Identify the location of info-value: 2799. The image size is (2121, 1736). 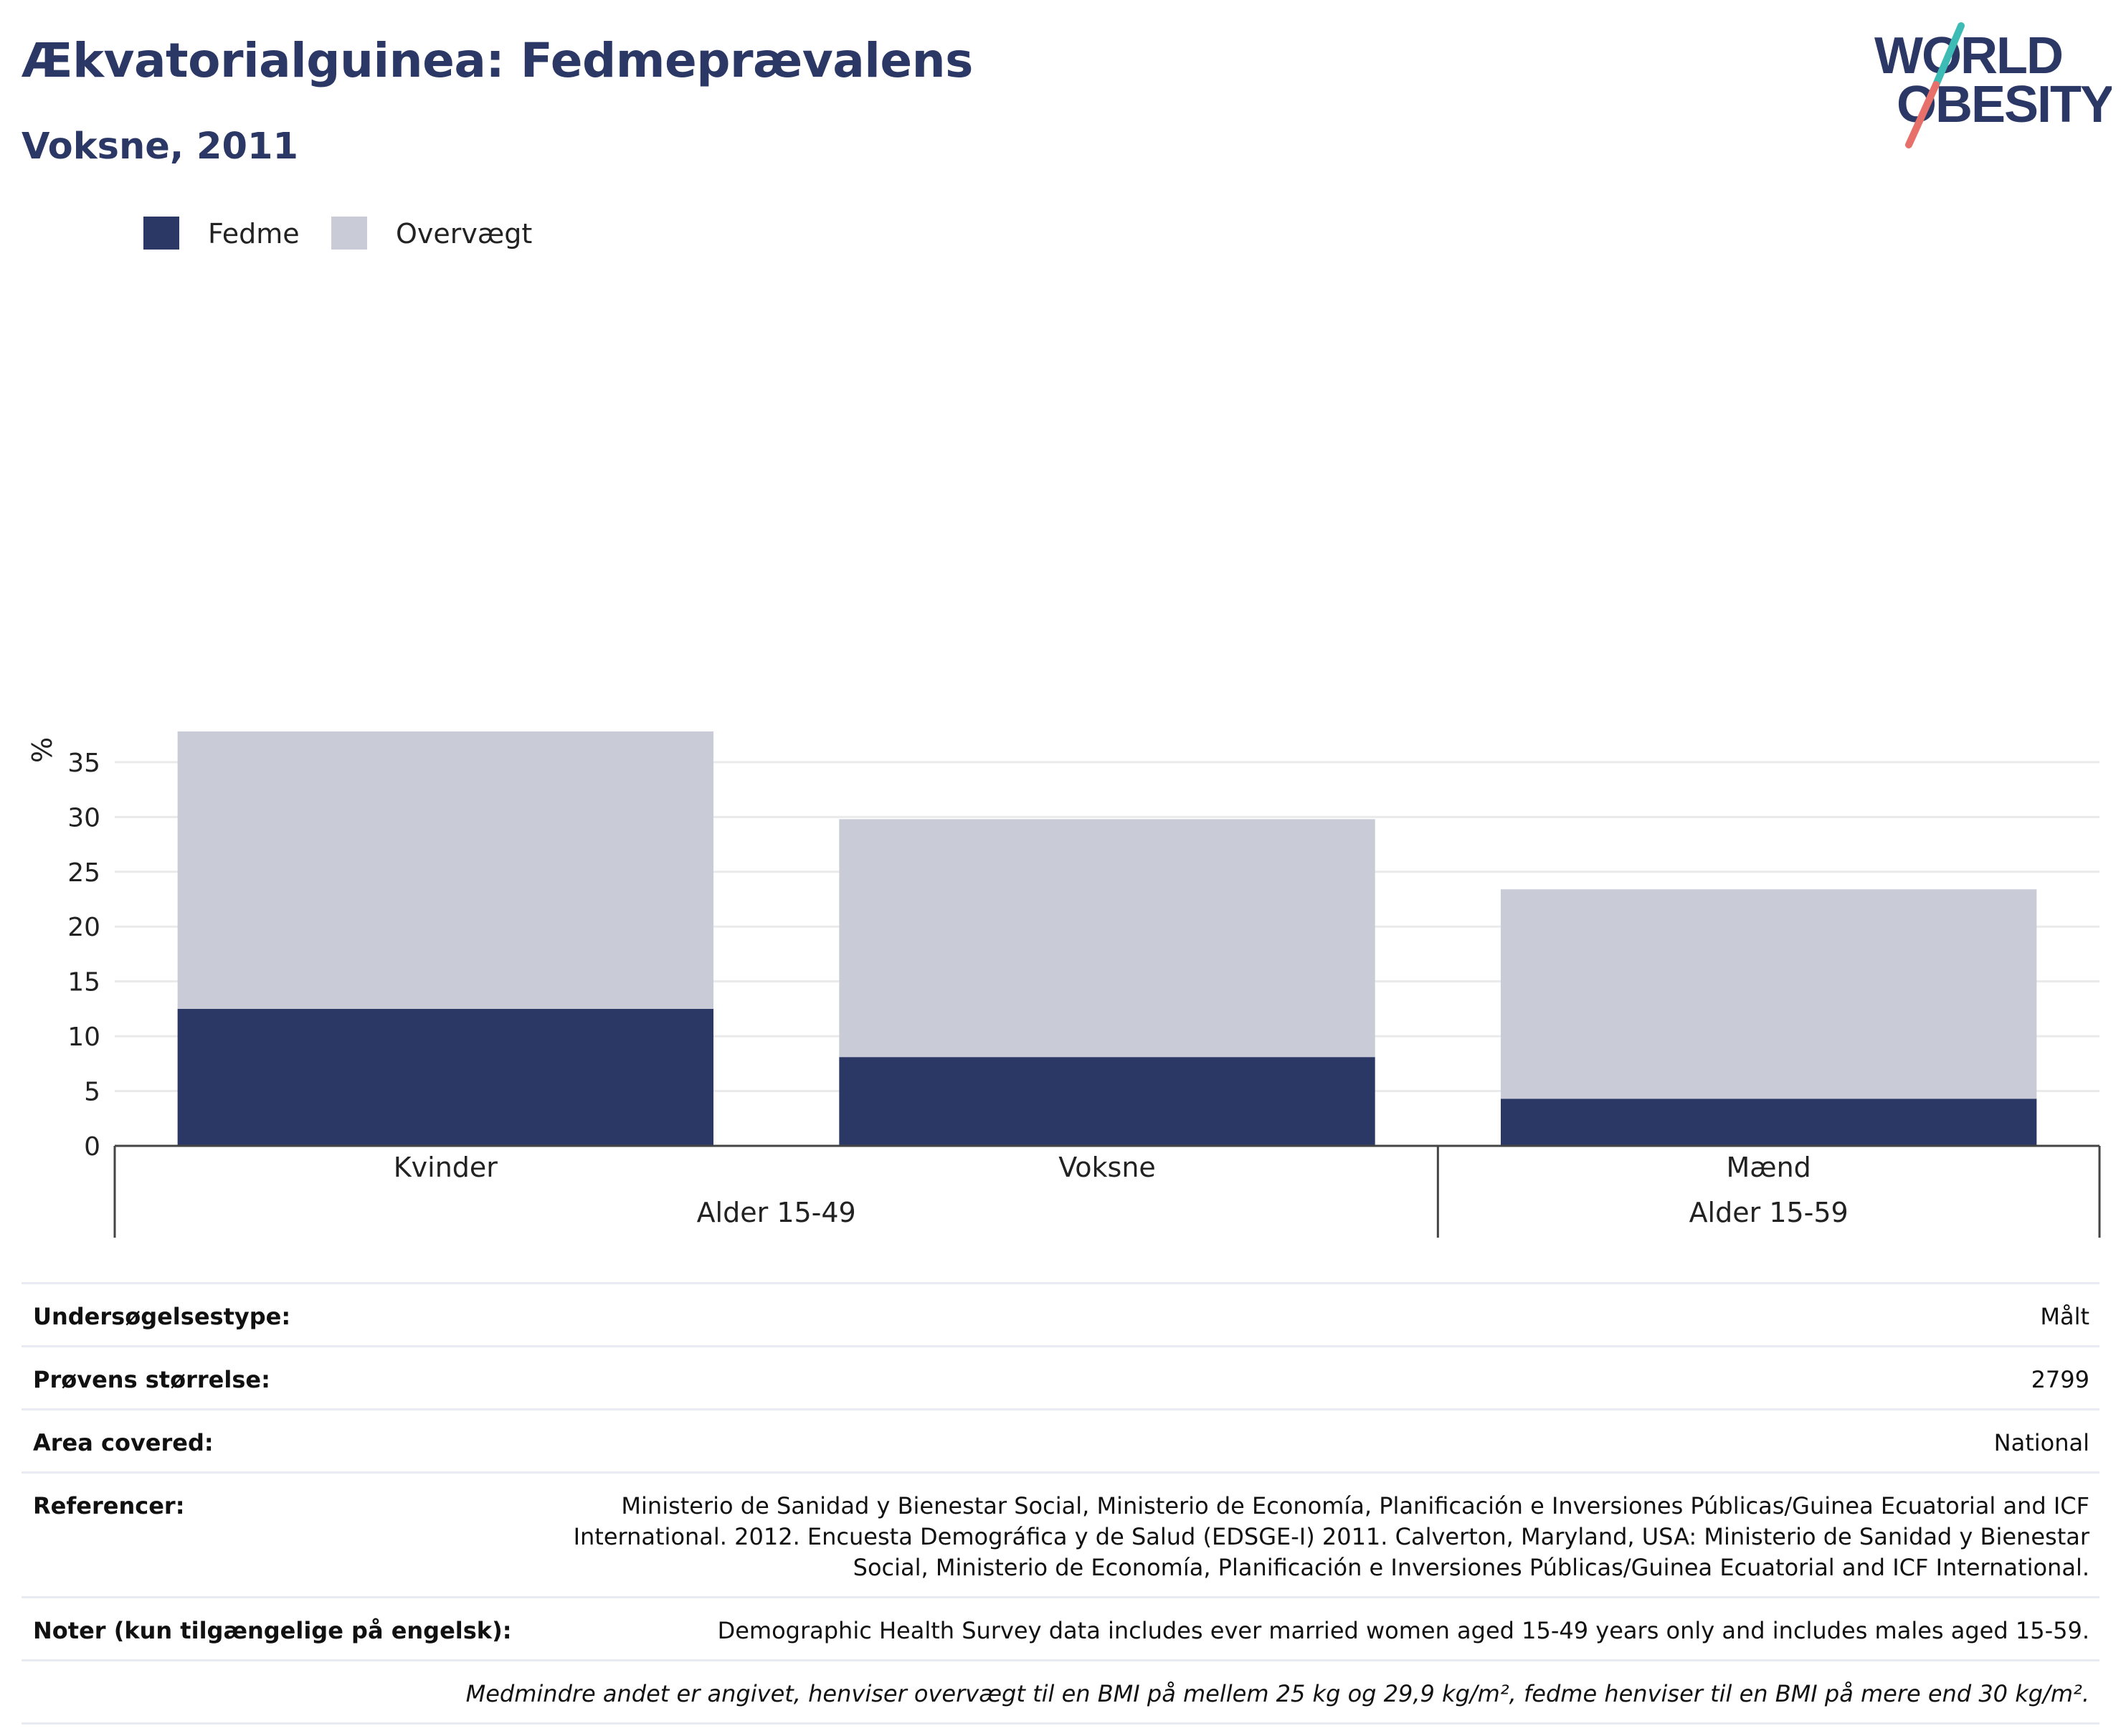
(2060, 1380).